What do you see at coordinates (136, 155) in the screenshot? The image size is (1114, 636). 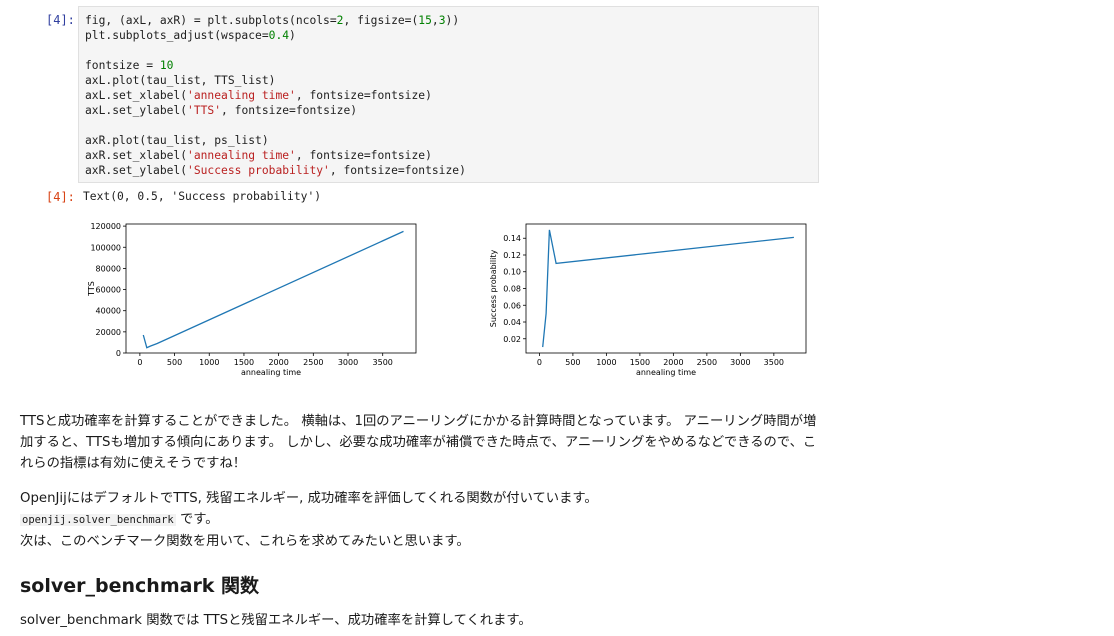 I see `code-token: axR.set_xlabel(` at bounding box center [136, 155].